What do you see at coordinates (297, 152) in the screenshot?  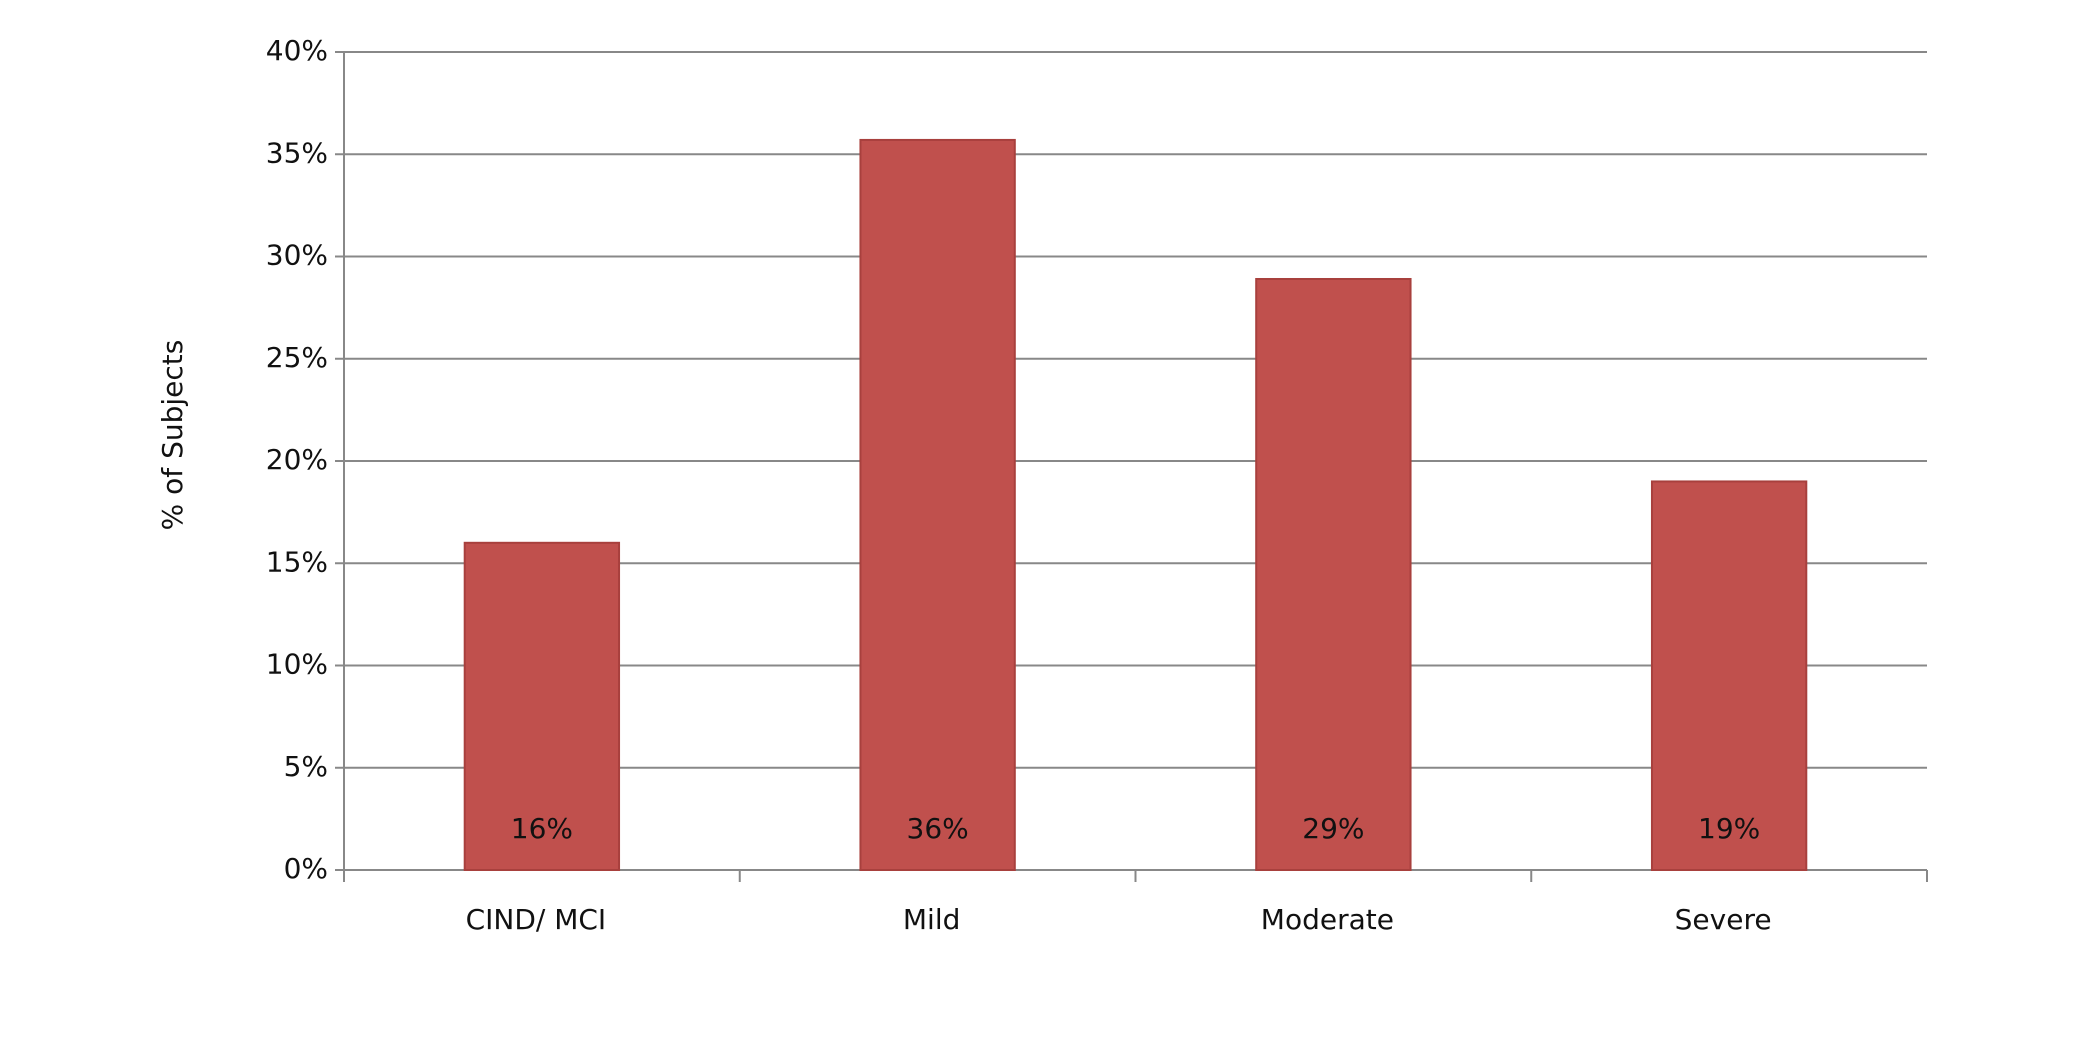 I see `y-tick-label: 35%` at bounding box center [297, 152].